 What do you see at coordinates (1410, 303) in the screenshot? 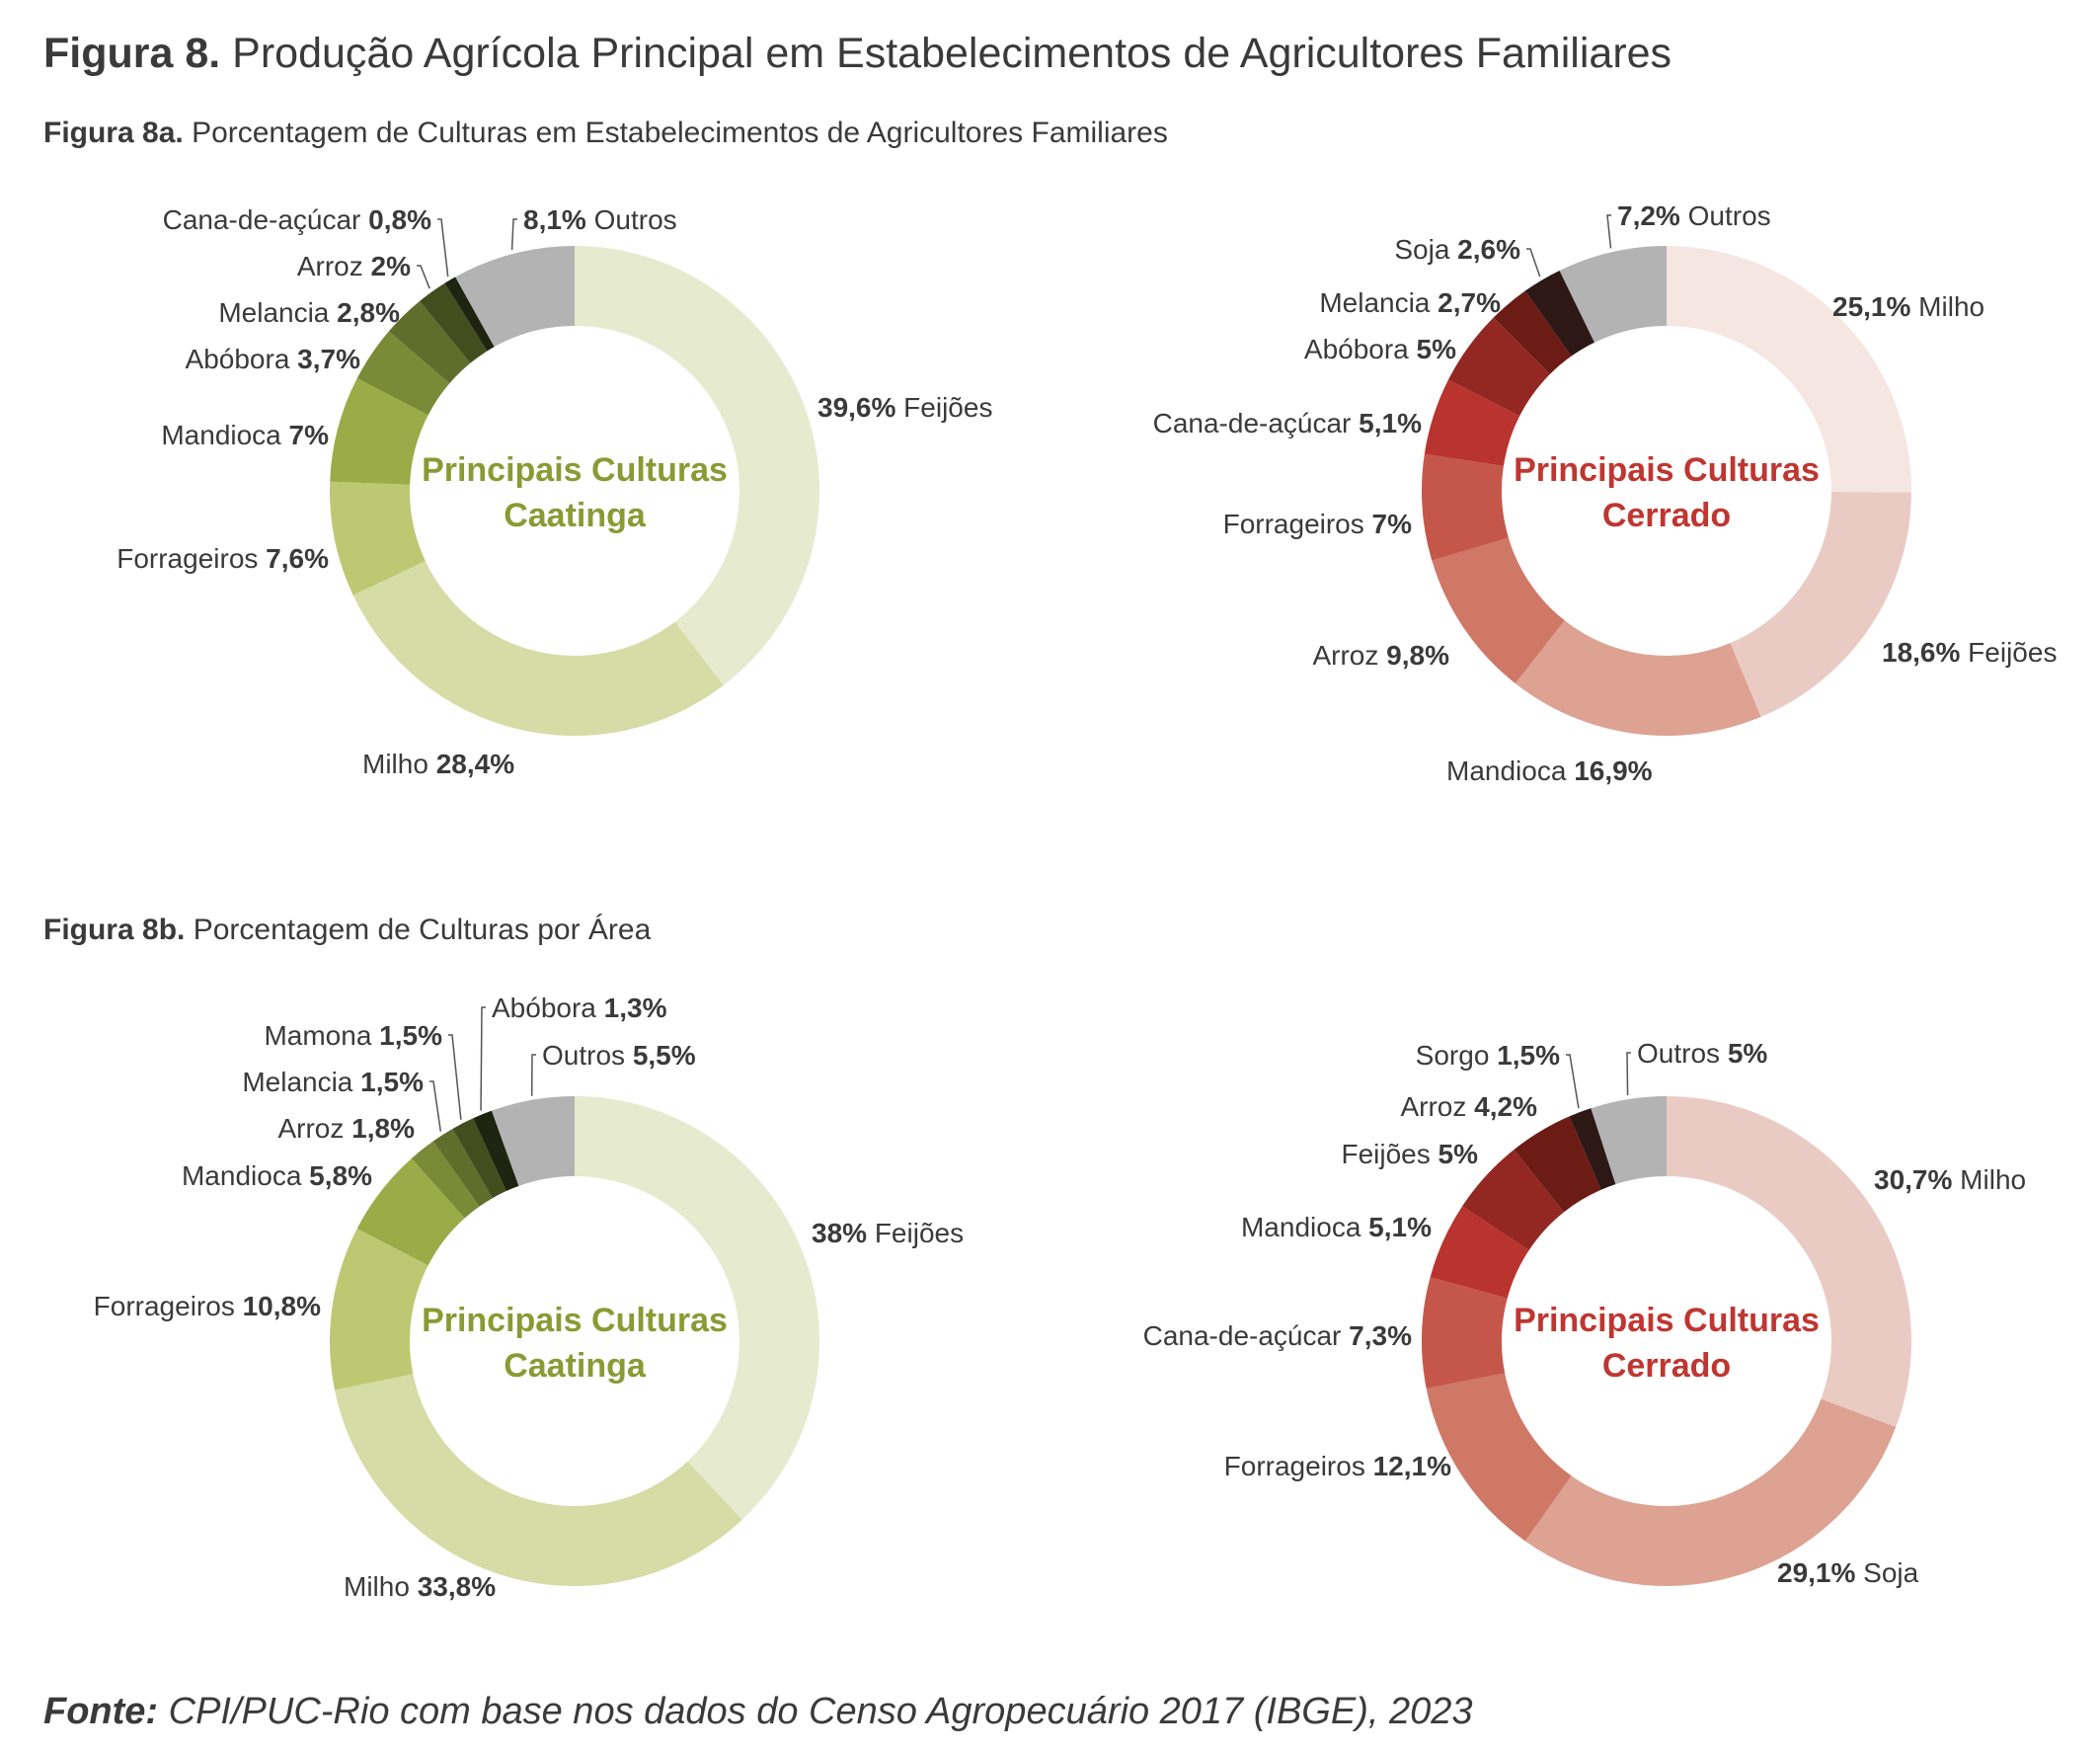
I see `label-melancia: Melancia 2,7%` at bounding box center [1410, 303].